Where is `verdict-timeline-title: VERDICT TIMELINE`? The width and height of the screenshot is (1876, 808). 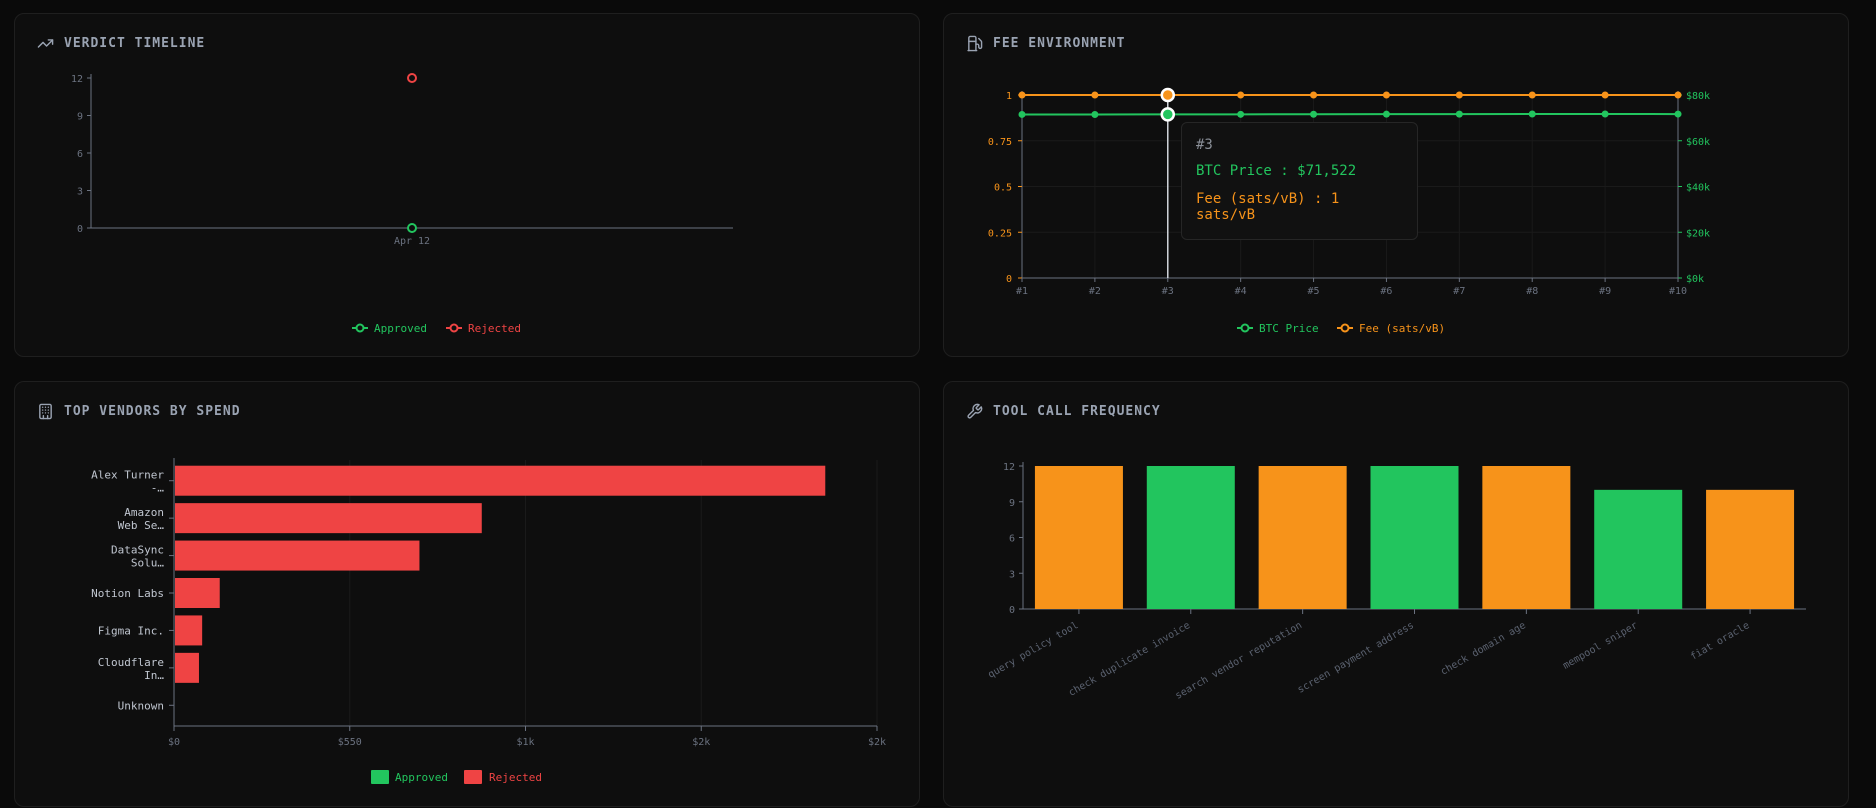 verdict-timeline-title: VERDICT TIMELINE is located at coordinates (135, 43).